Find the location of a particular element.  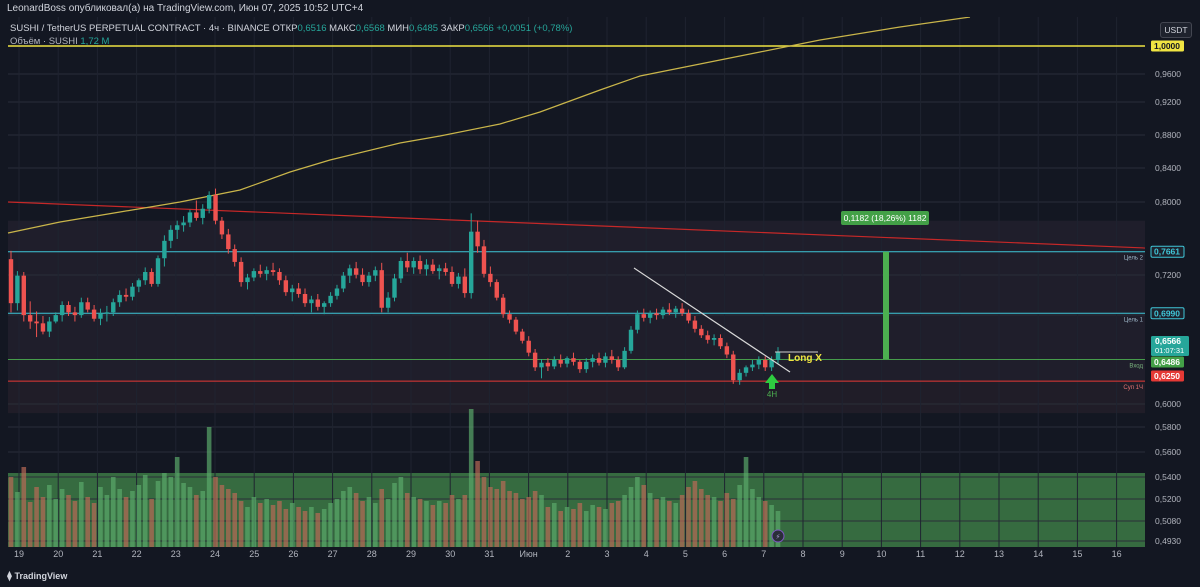

close-label: ЗАКР is located at coordinates (452, 28).